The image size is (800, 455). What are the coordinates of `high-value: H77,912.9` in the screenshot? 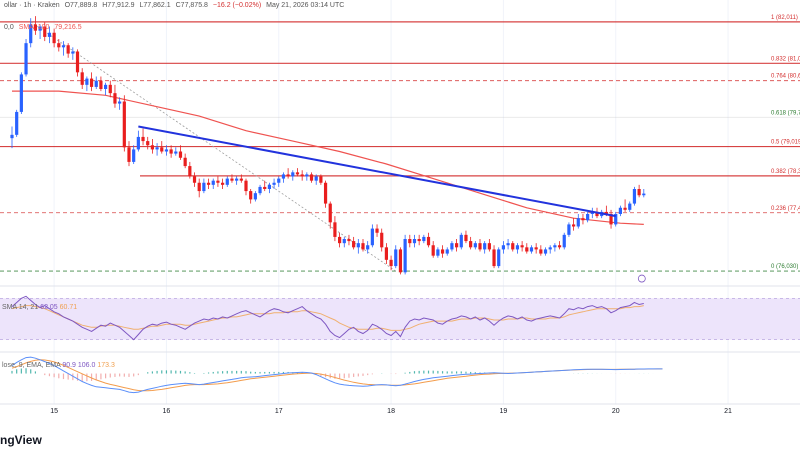 It's located at (118, 5).